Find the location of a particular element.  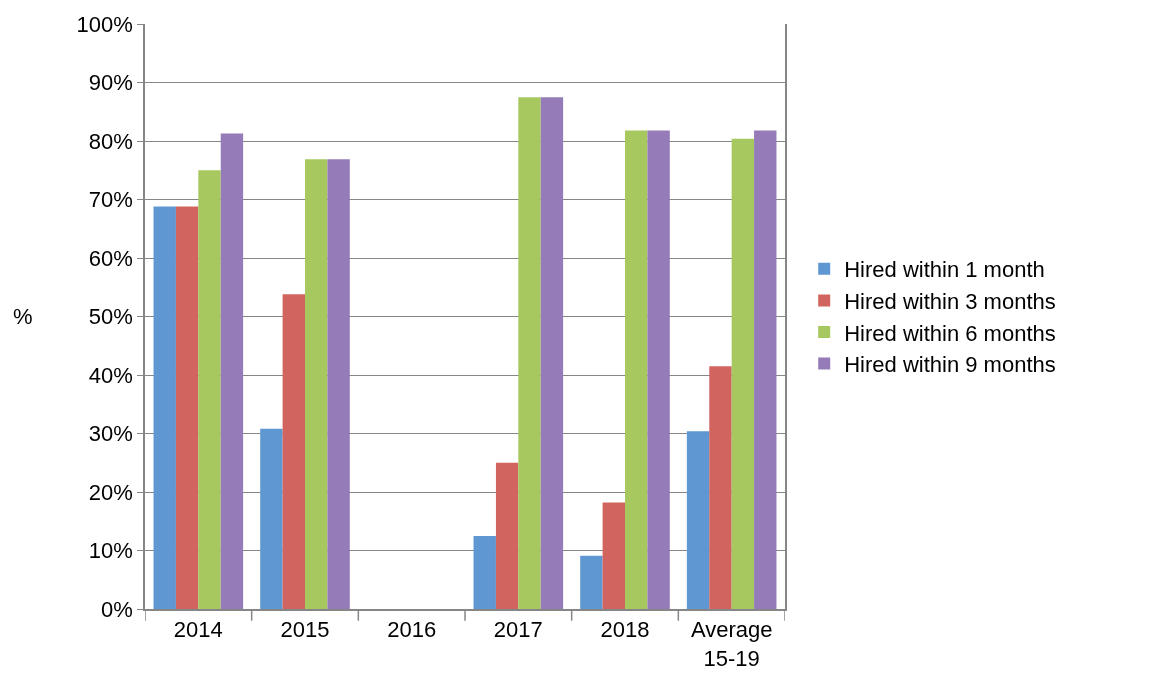

x-tick-label: 2017 is located at coordinates (518, 630).